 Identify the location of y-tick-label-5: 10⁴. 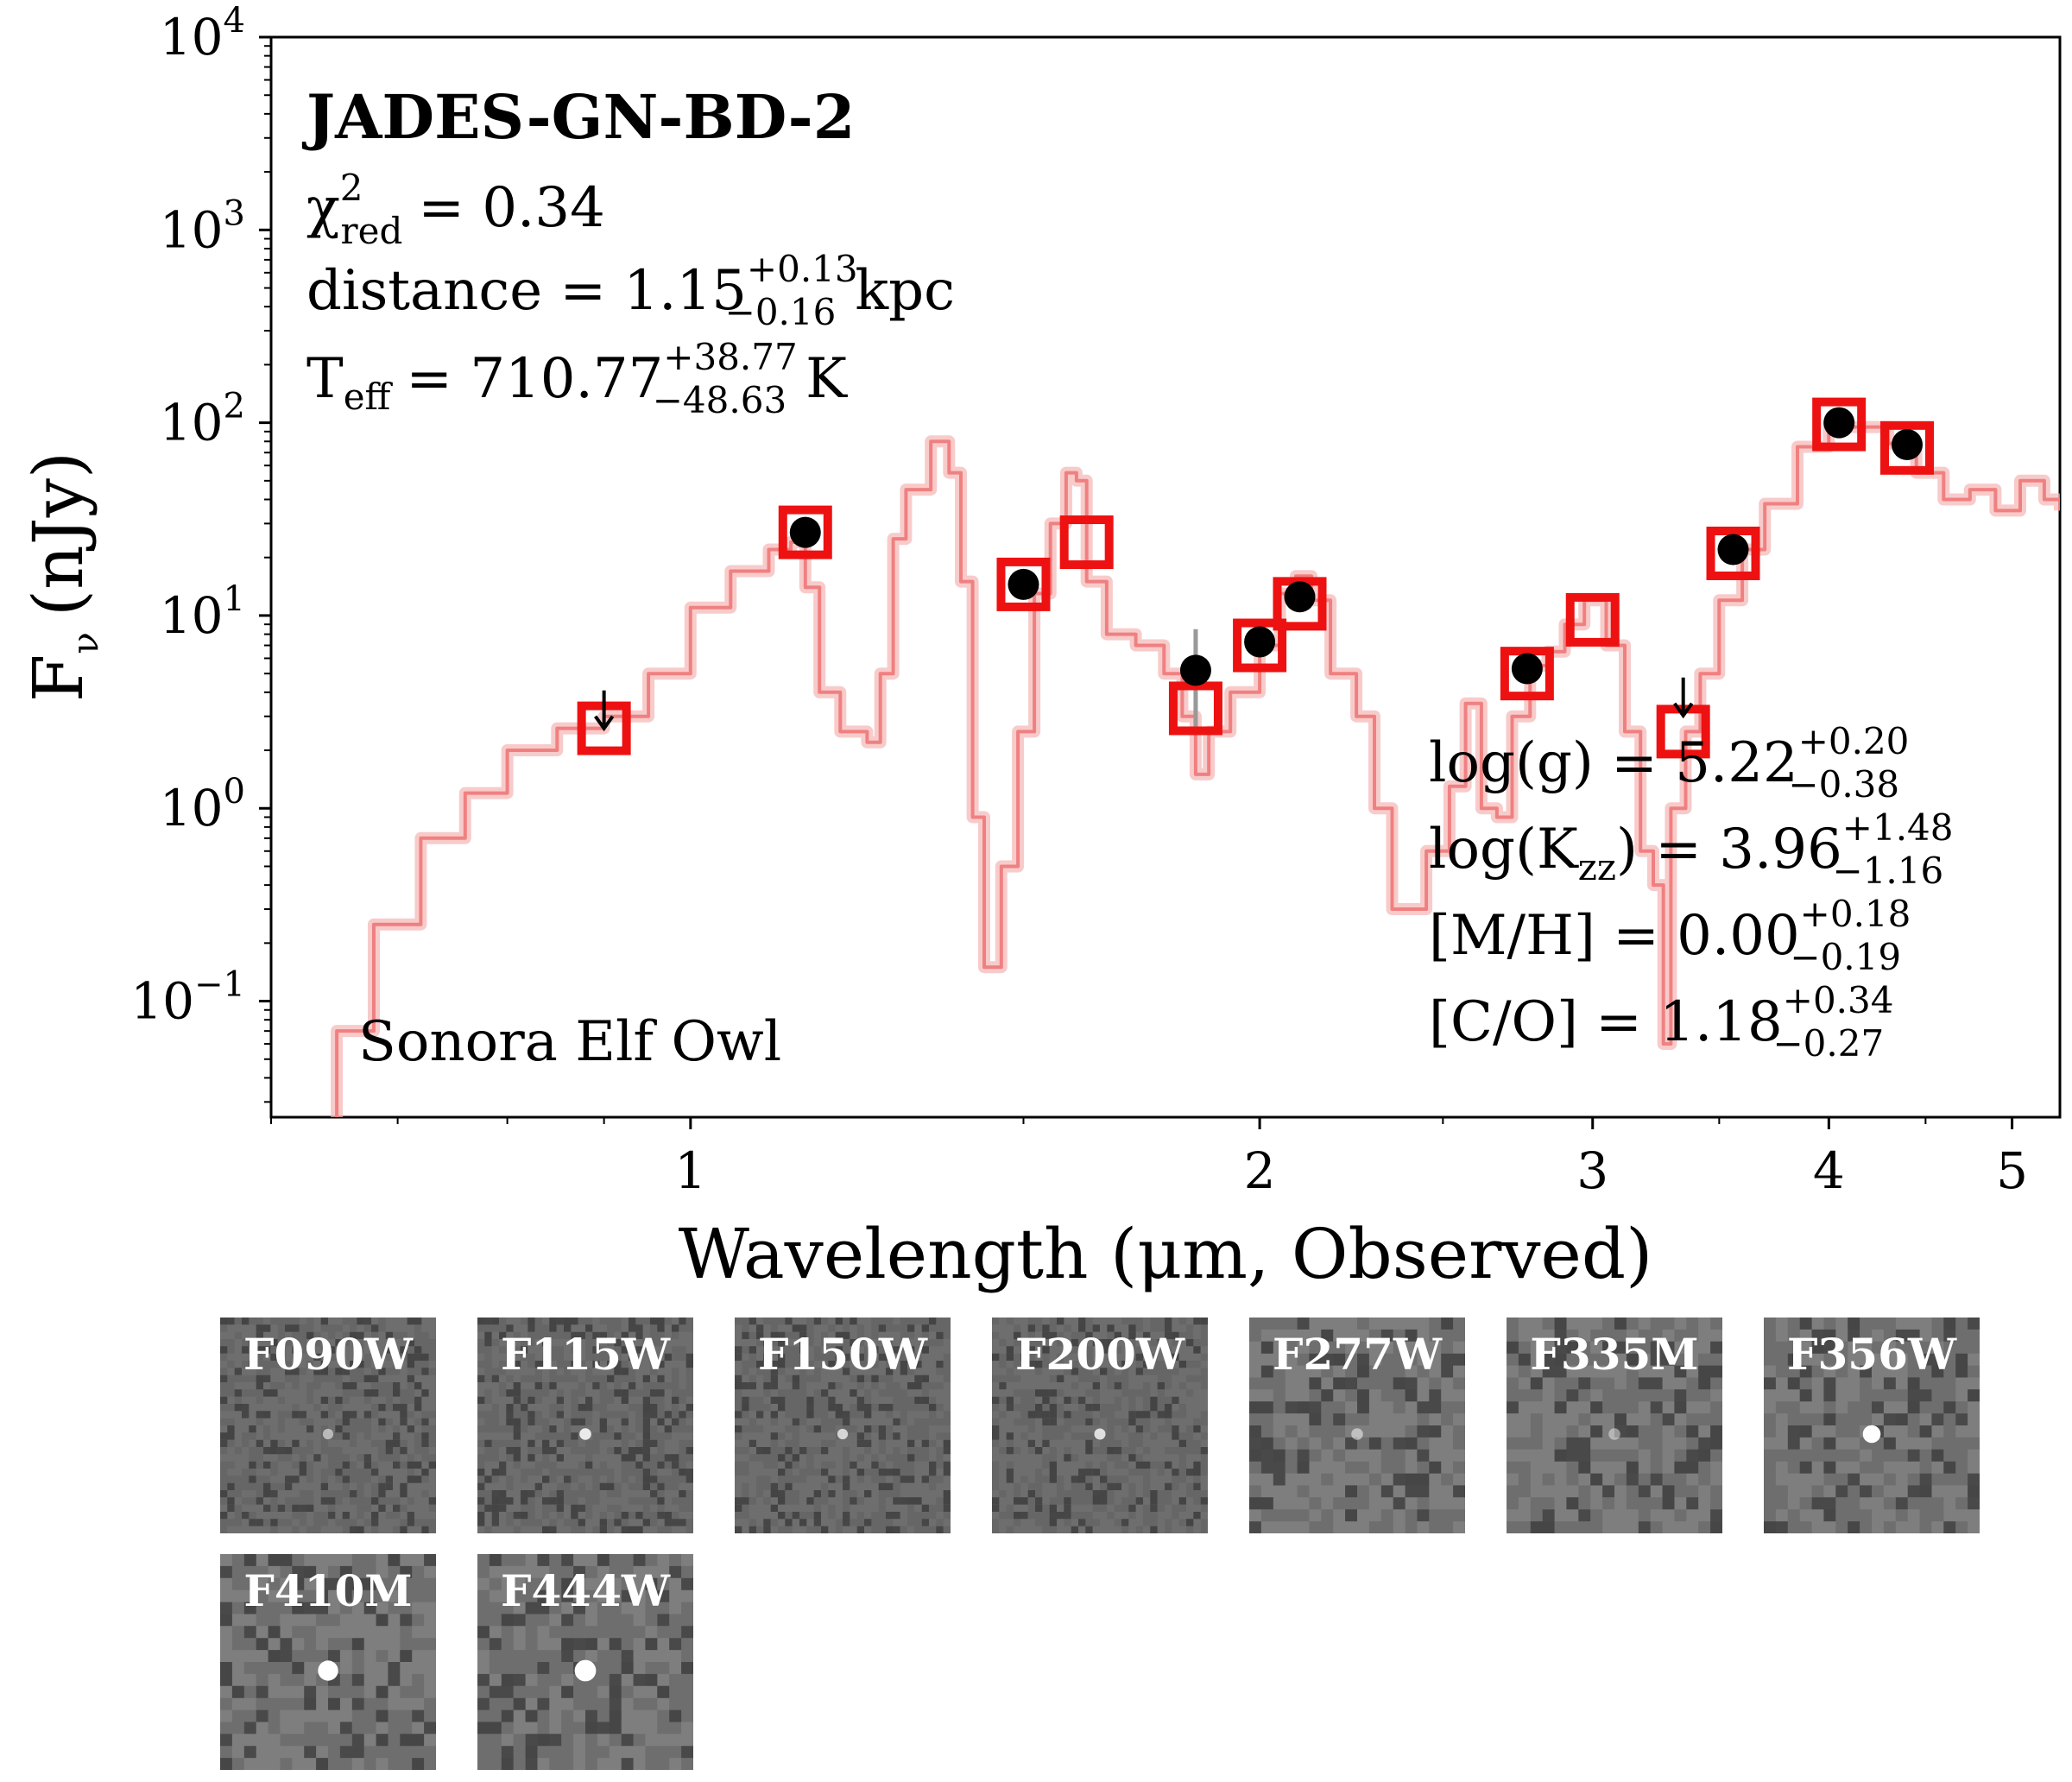
(202, 33).